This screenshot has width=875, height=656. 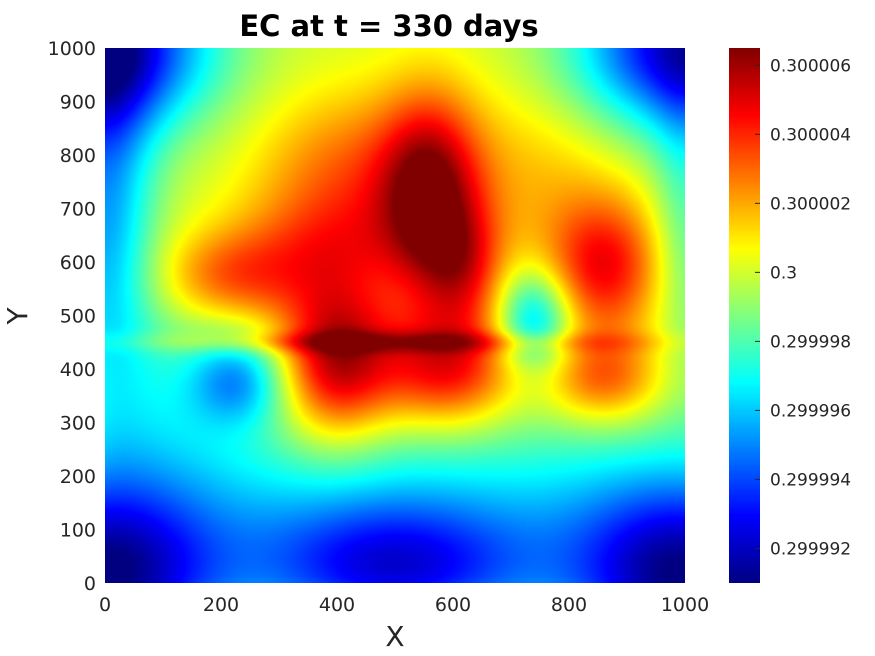 I want to click on y-tick-label: 0, so click(x=90, y=584).